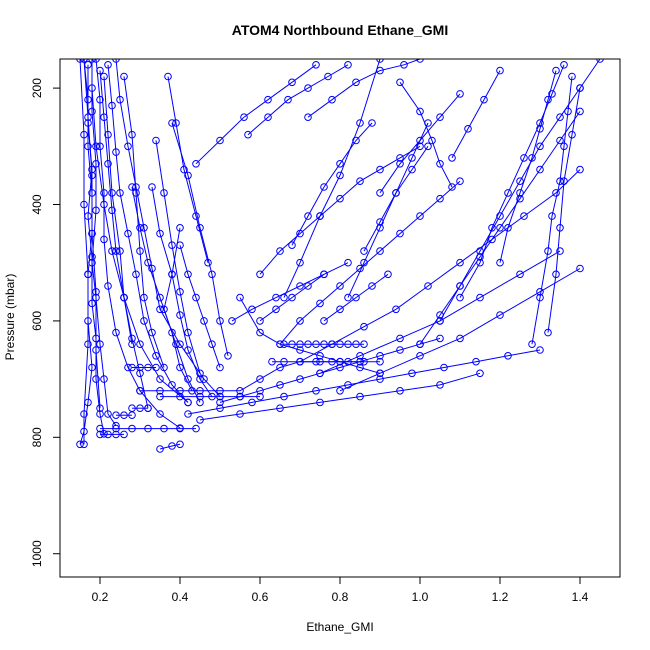  Describe the element at coordinates (37, 204) in the screenshot. I see `y-tick-label: 400` at that location.